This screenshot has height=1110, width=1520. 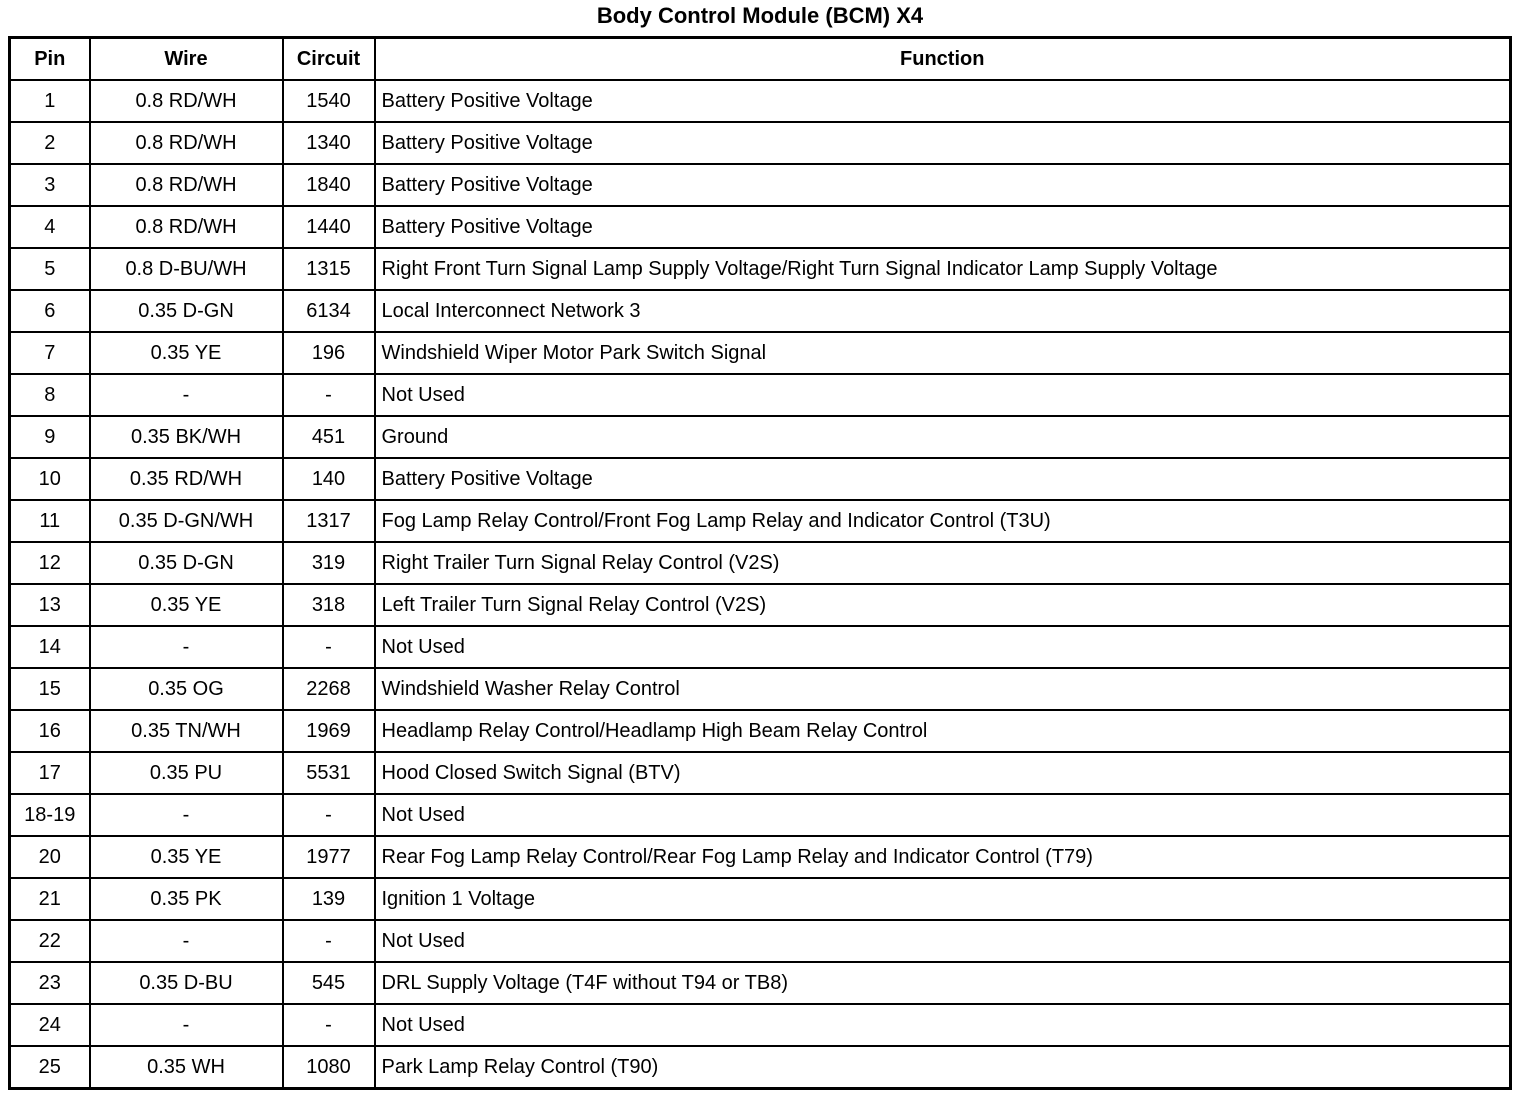 What do you see at coordinates (49, 143) in the screenshot?
I see `cell-pin: 2` at bounding box center [49, 143].